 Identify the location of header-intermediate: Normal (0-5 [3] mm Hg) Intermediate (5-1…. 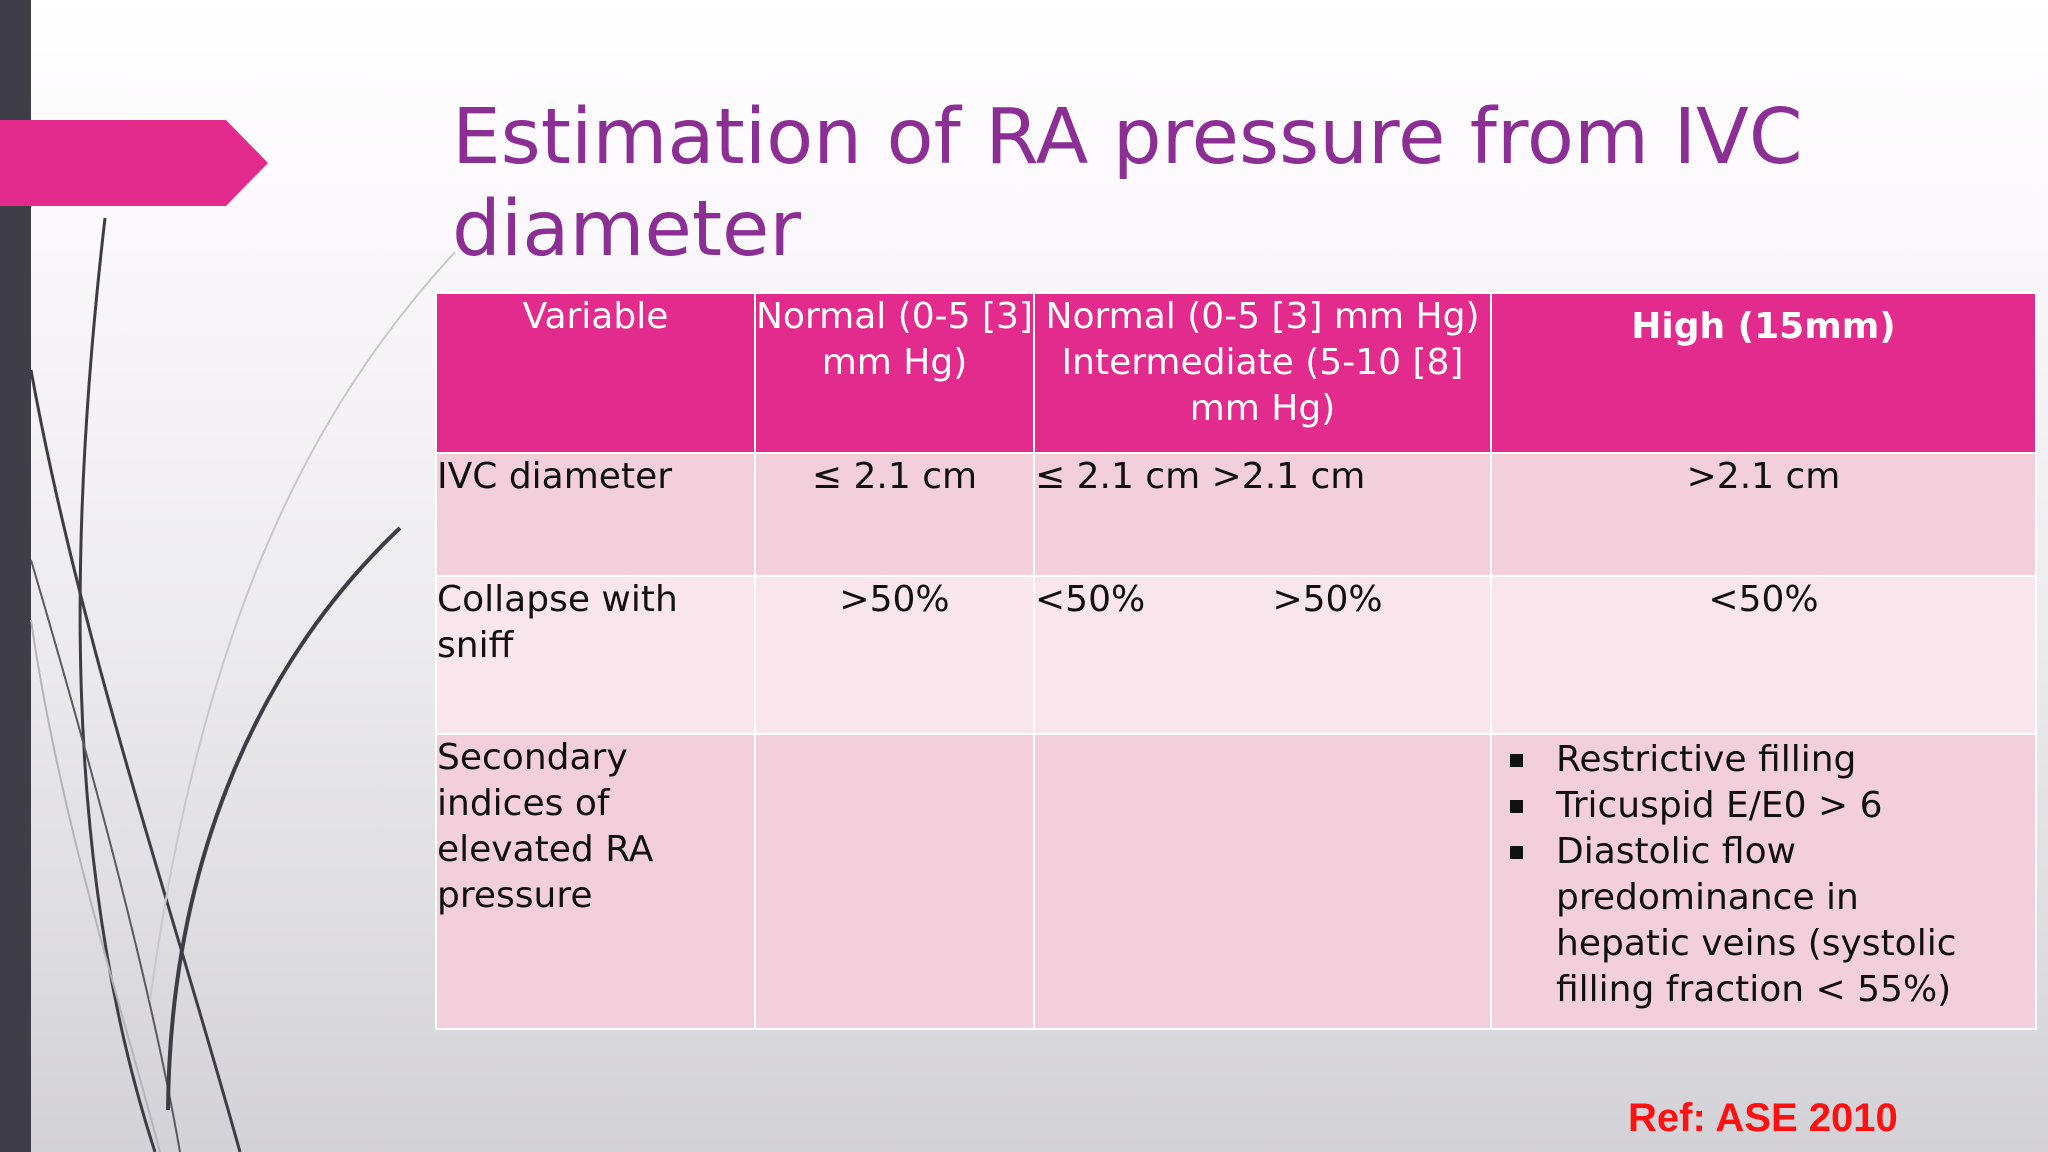
(1262, 373).